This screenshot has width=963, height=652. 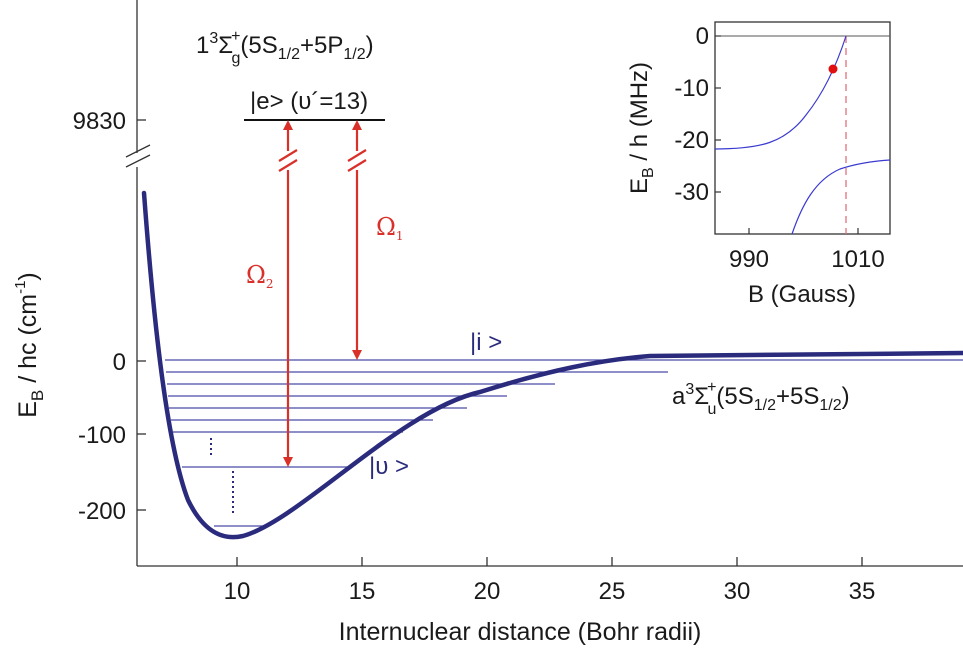 What do you see at coordinates (691, 192) in the screenshot?
I see `inset-y-tick-label: -30` at bounding box center [691, 192].